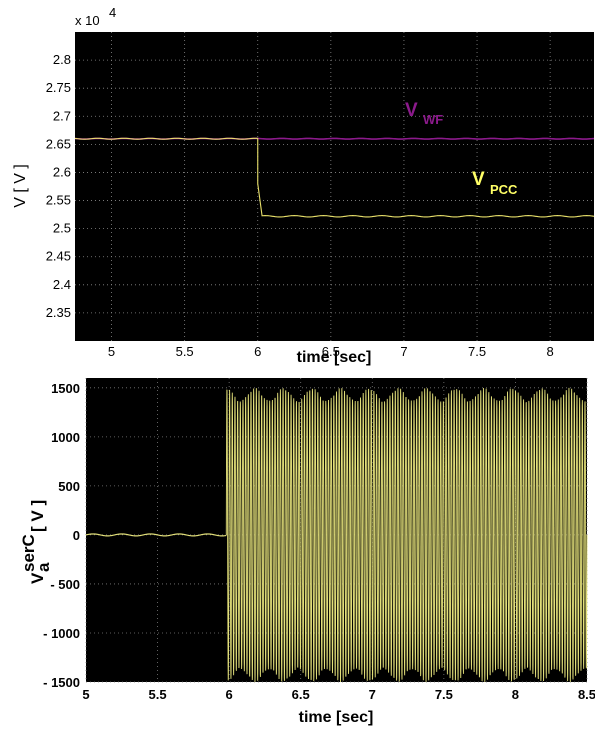 The image size is (595, 731). What do you see at coordinates (111, 351) in the screenshot?
I see `top-x-tick-label: 5` at bounding box center [111, 351].